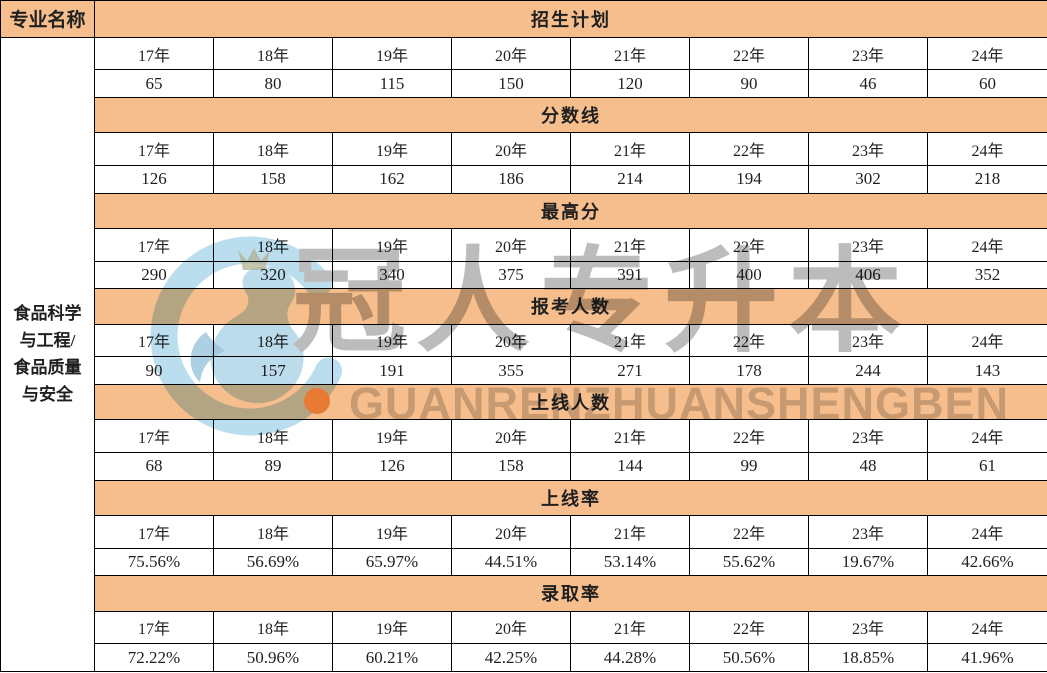 This screenshot has height=673, width=1047. Describe the element at coordinates (630, 83) in the screenshot. I see `value-cell: 120` at that location.